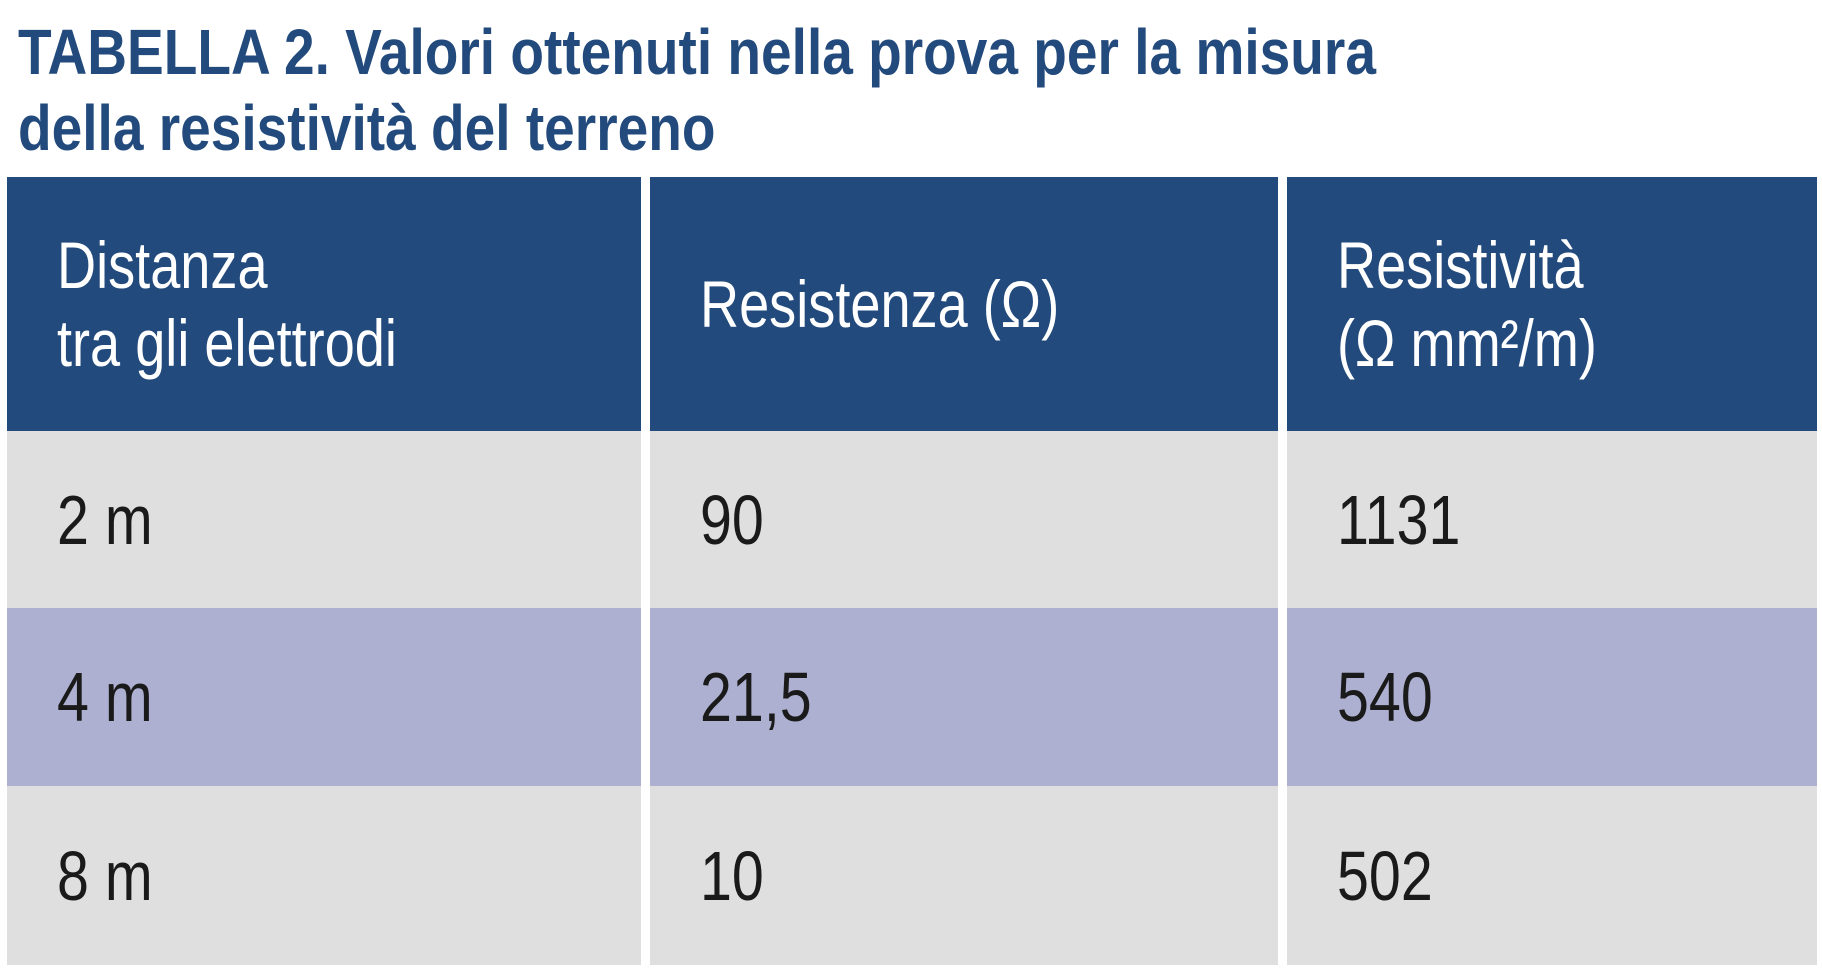 This screenshot has height=972, width=1822. What do you see at coordinates (1552, 875) in the screenshot?
I see `table-cell: 502` at bounding box center [1552, 875].